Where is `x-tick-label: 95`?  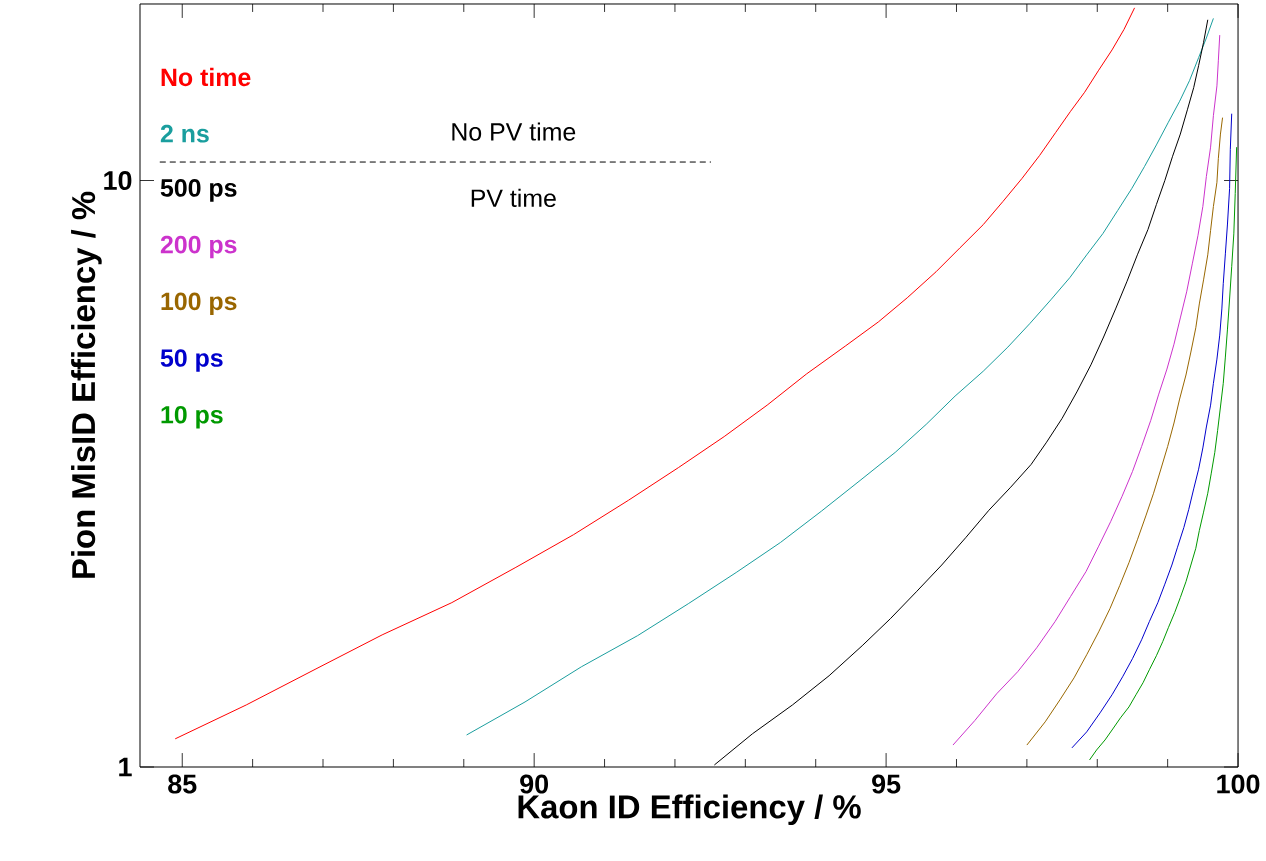
x-tick-label: 95 is located at coordinates (886, 784).